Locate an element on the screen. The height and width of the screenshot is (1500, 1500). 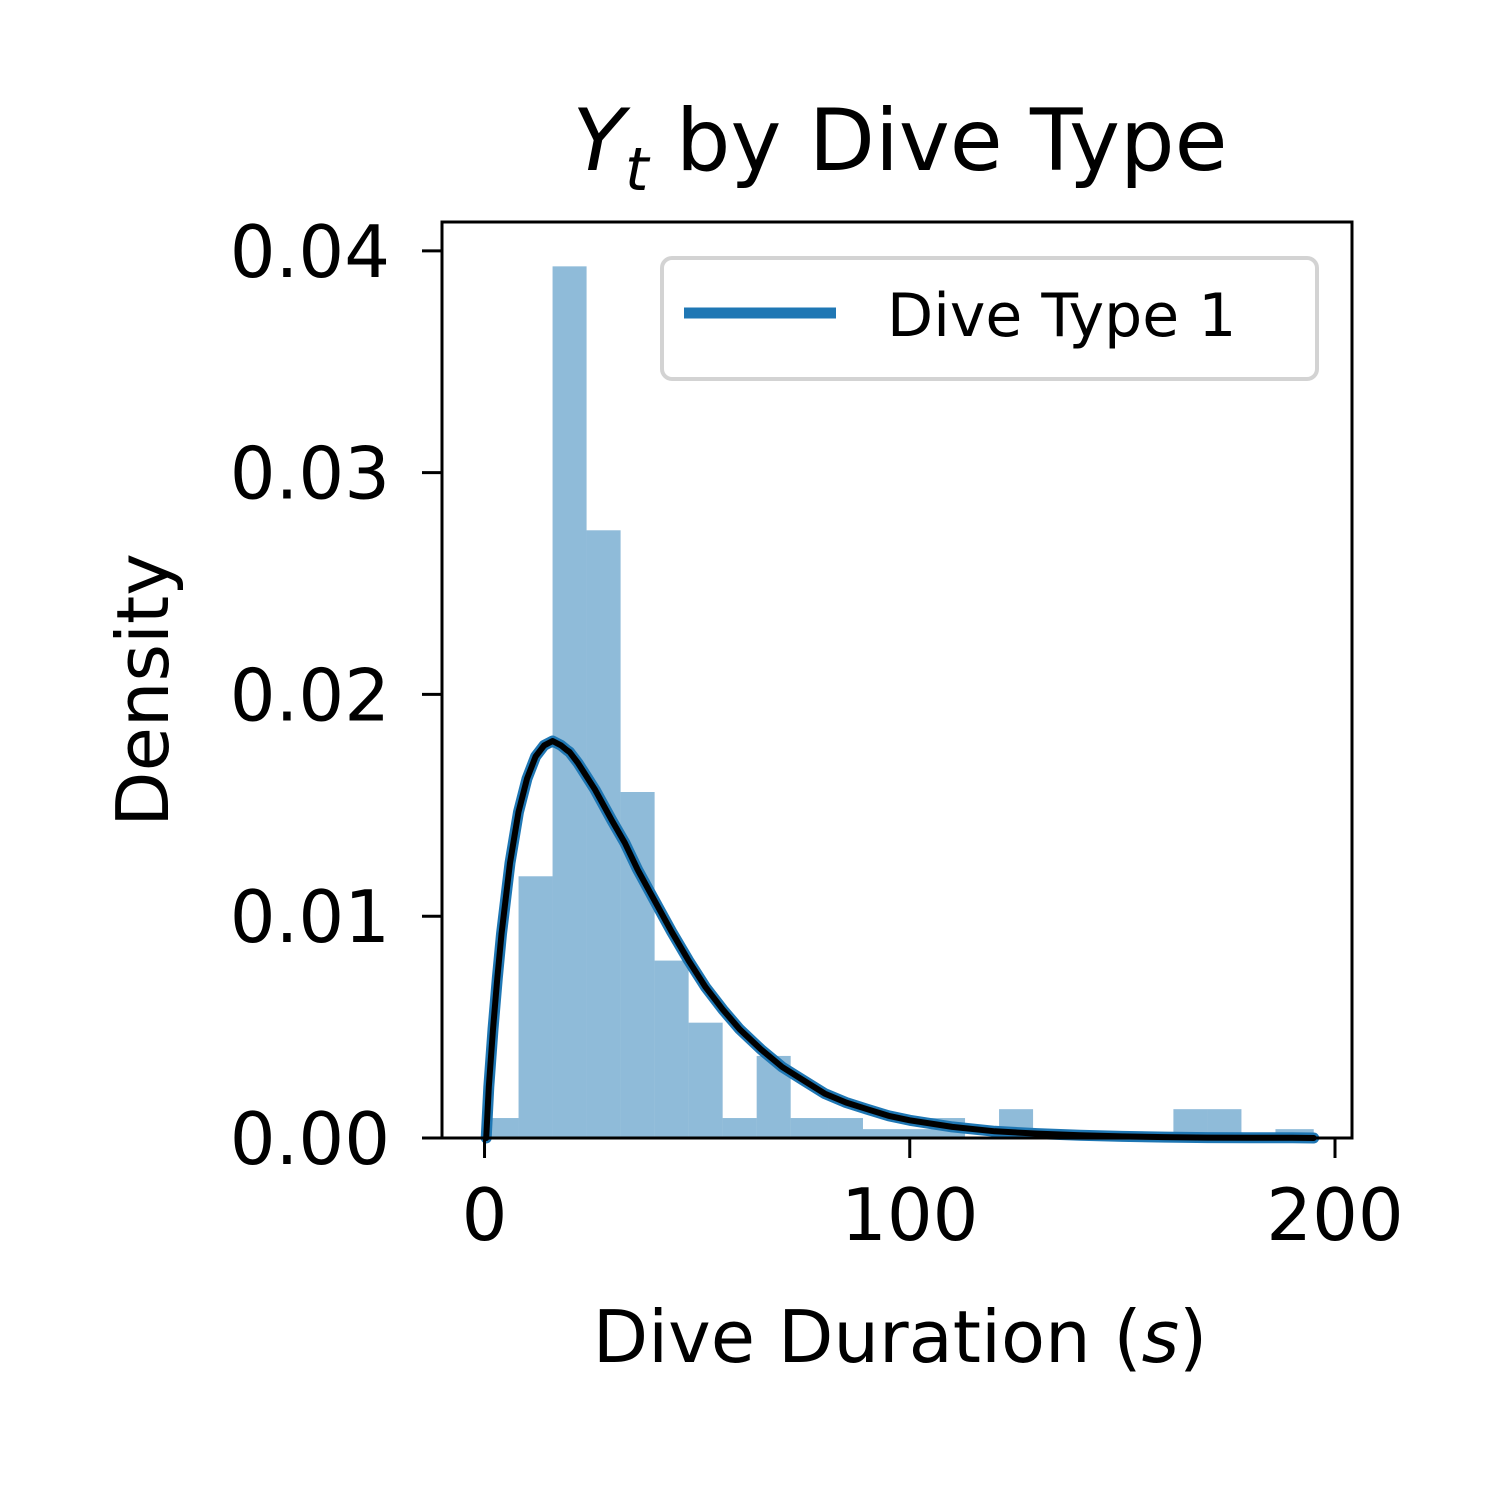
y-tick-label-1: 0.01 is located at coordinates (310, 917).